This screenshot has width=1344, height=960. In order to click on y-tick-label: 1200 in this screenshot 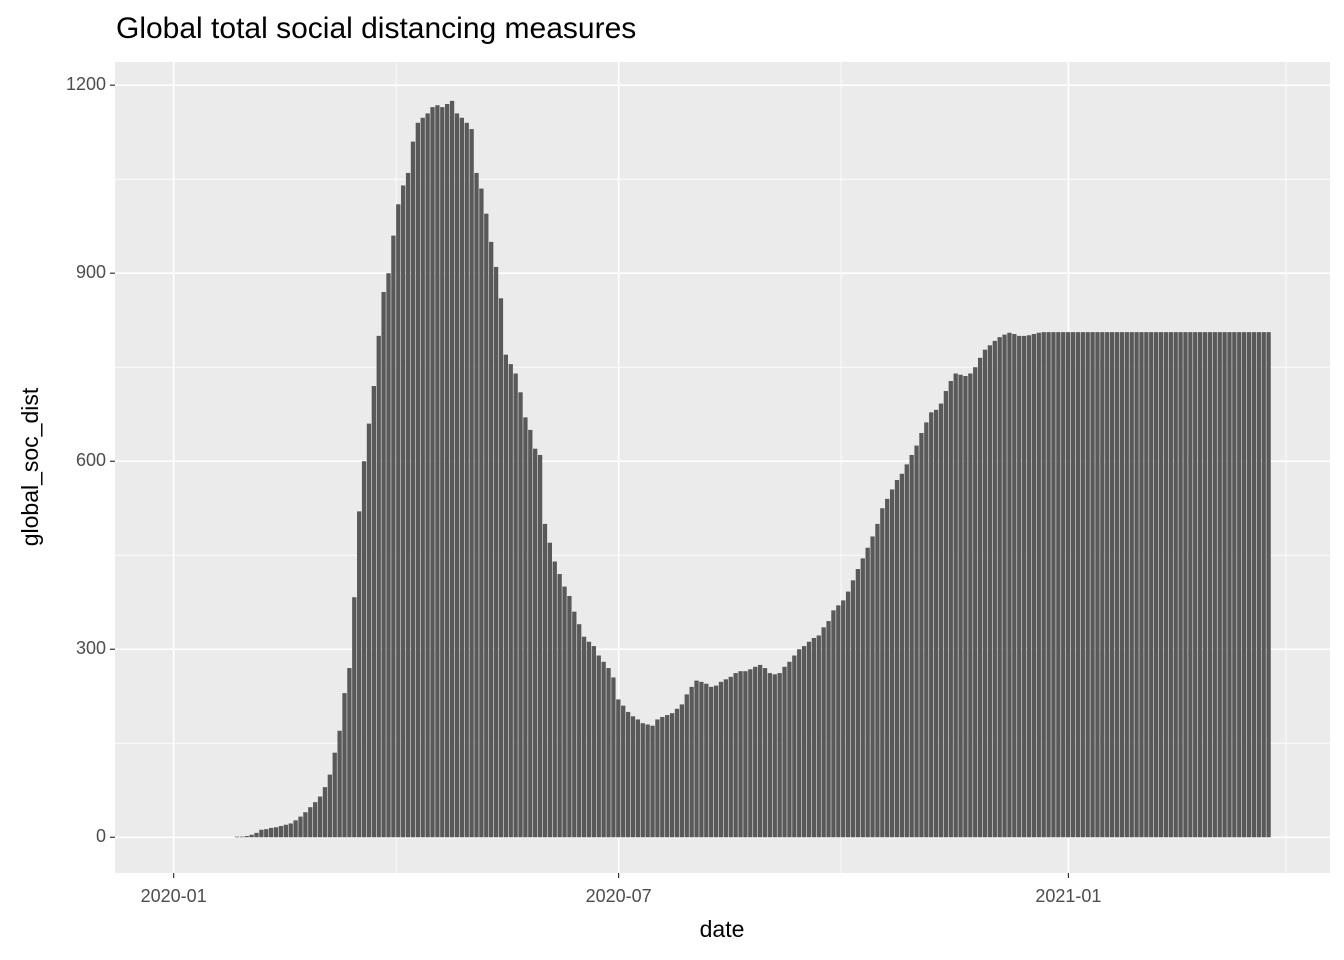, I will do `click(86, 84)`.